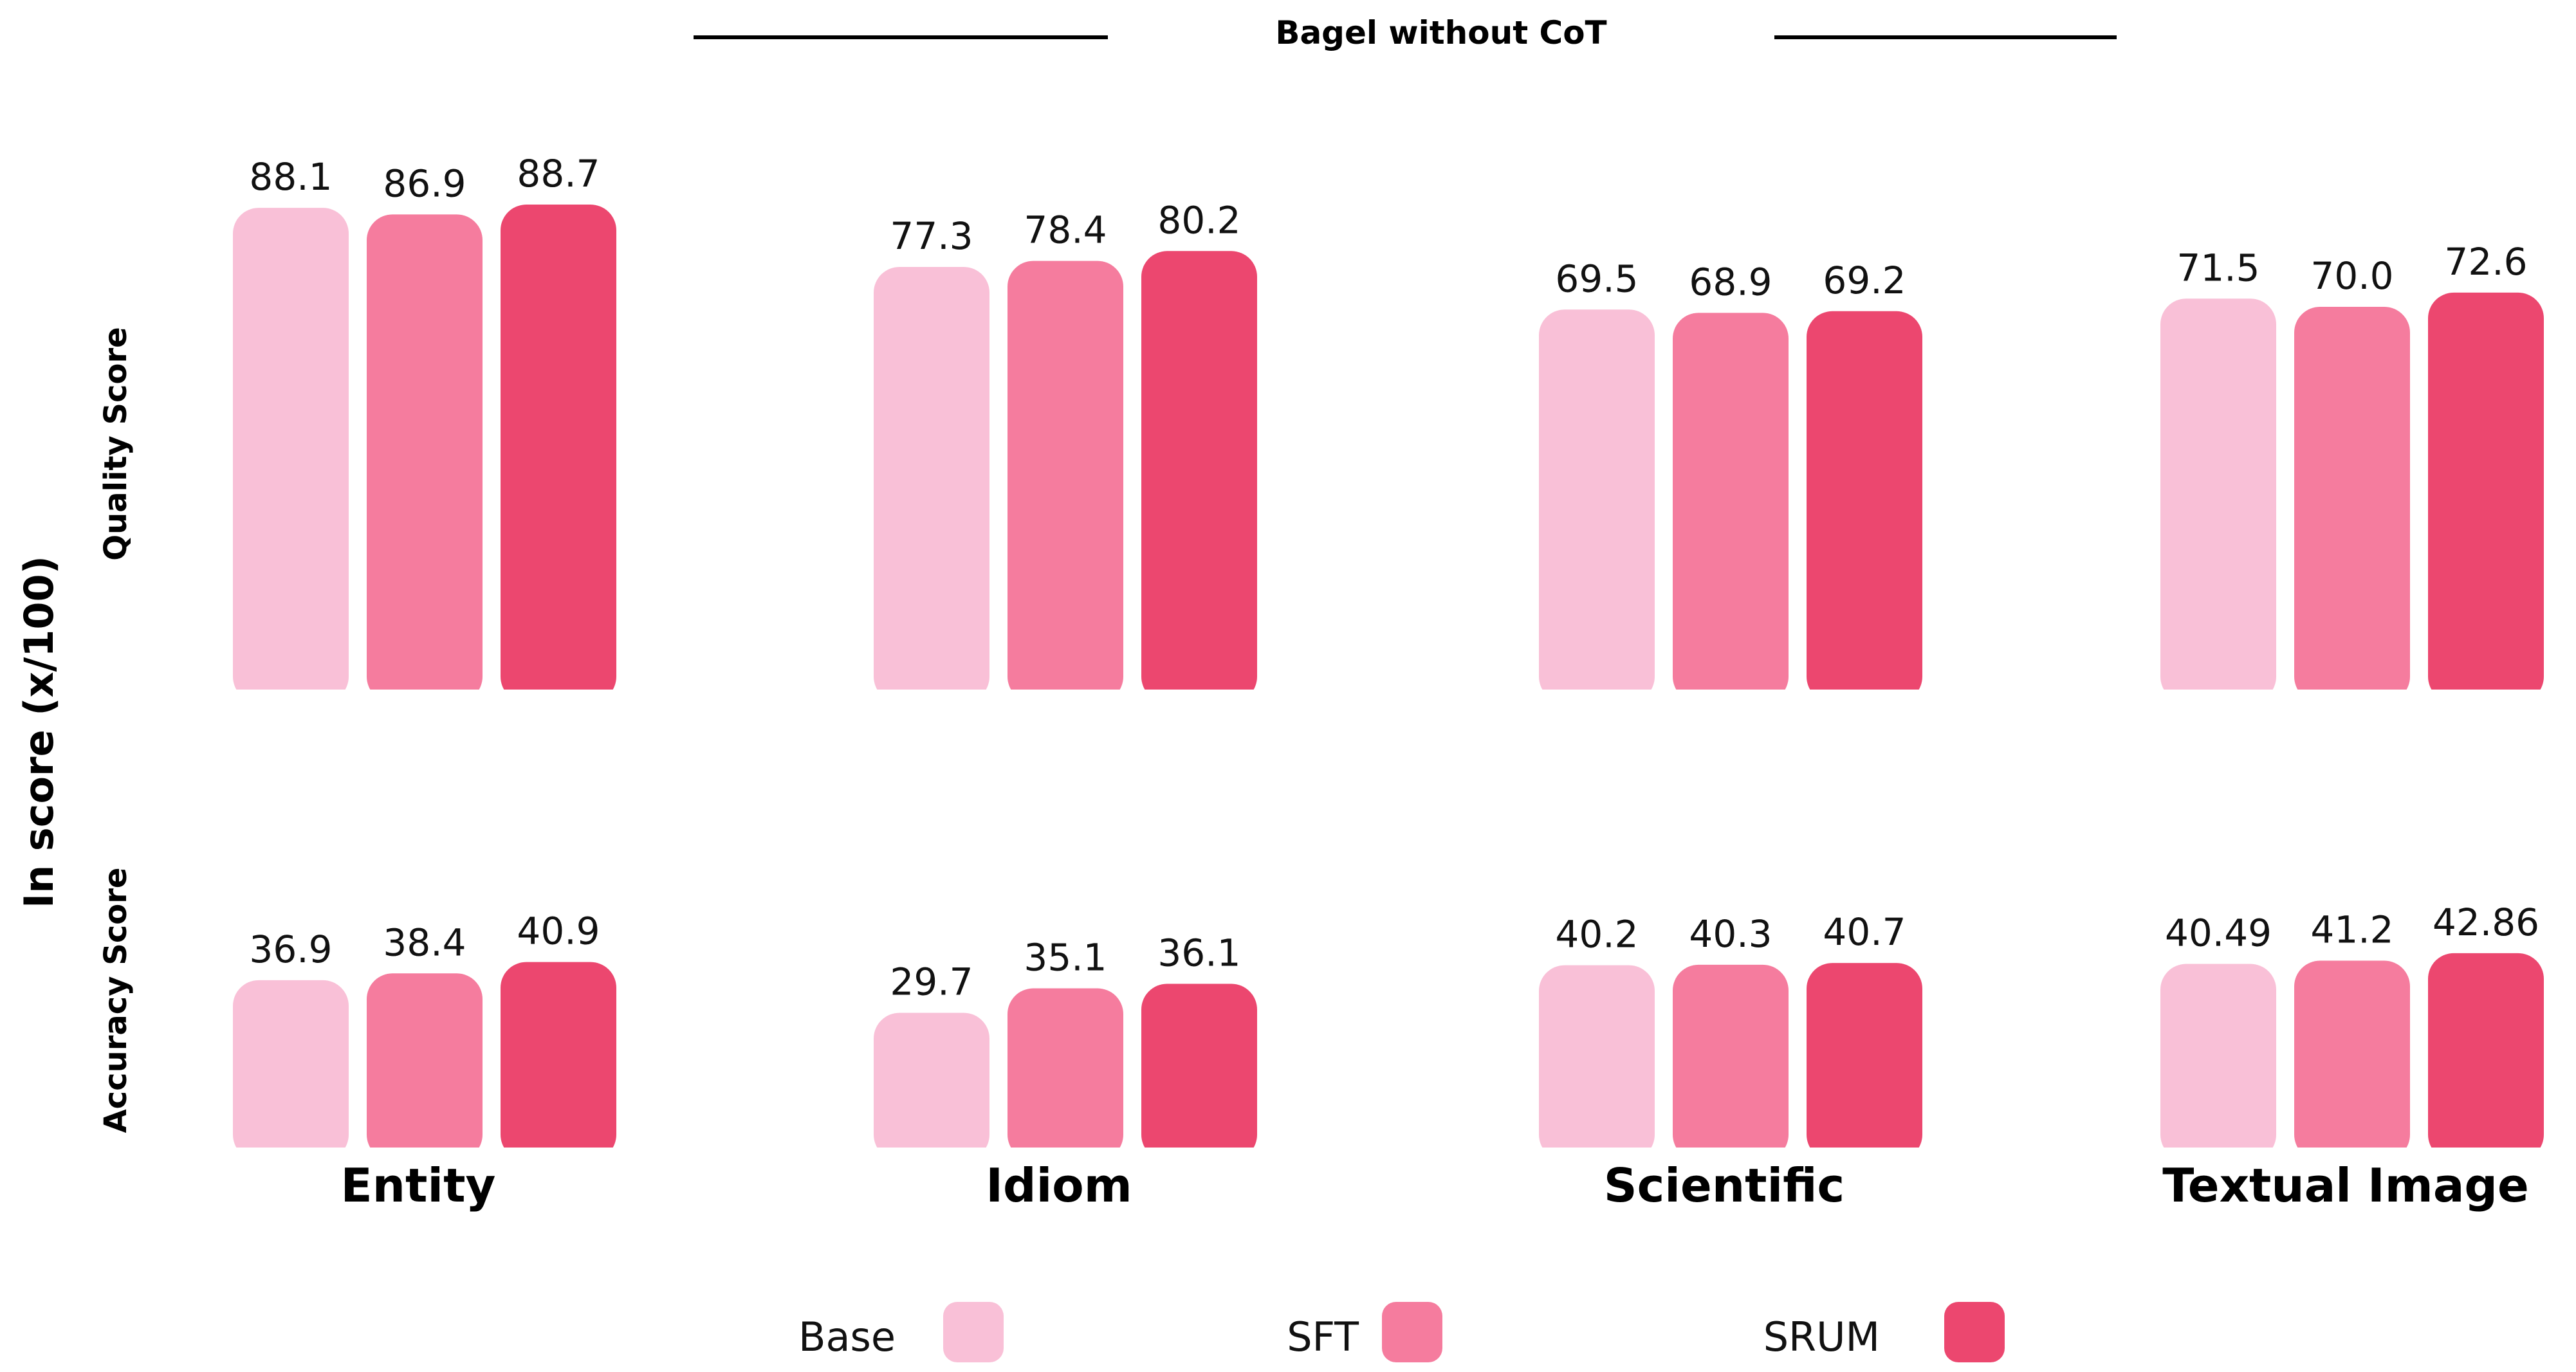  I want to click on legend: Base SFT SRUM, so click(1401, 1332).